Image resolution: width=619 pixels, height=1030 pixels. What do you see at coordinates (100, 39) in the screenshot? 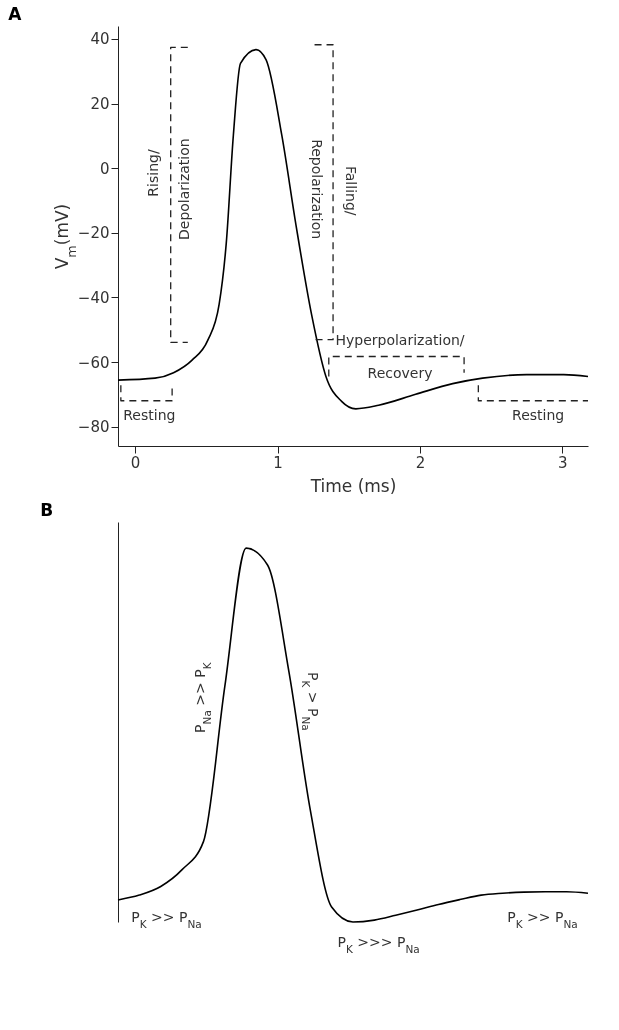
I see `y-tick-label: 40` at bounding box center [100, 39].